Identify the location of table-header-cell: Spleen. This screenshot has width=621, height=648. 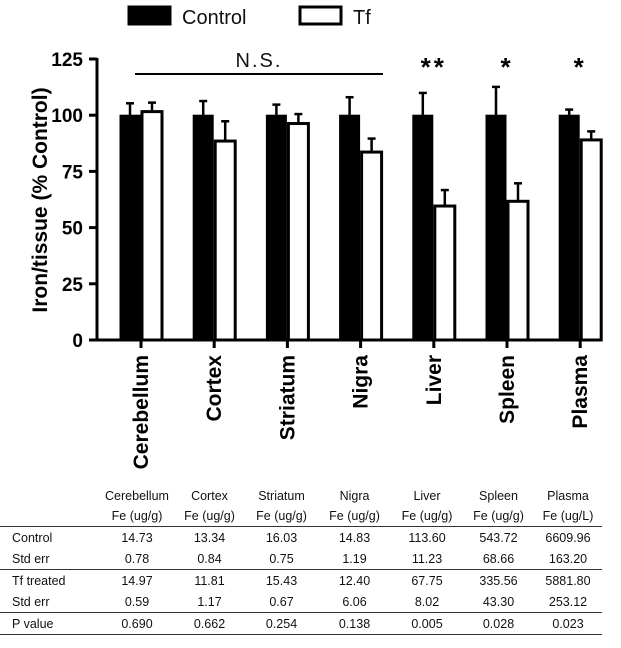
(498, 496).